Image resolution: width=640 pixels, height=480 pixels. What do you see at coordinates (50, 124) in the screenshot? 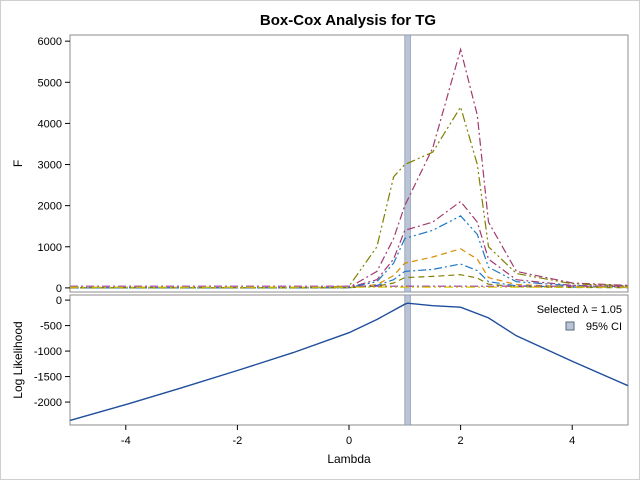
I see `top-y-tick-label: 4000` at bounding box center [50, 124].